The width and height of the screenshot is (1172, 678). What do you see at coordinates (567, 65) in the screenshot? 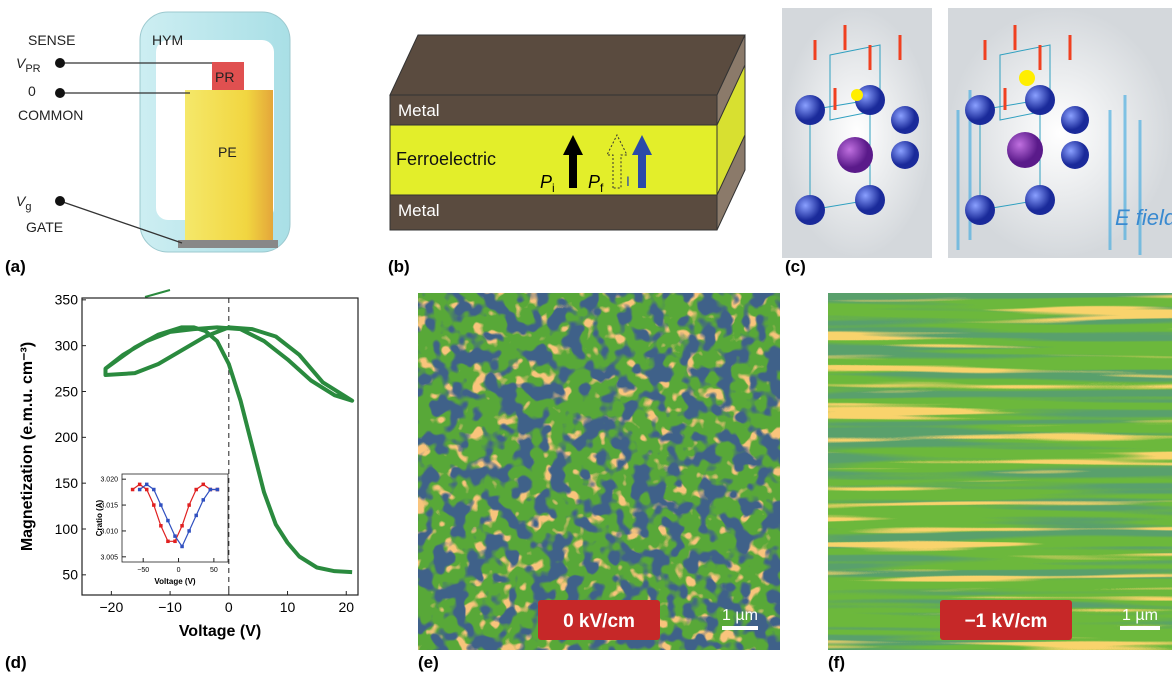
I see `top-face` at bounding box center [567, 65].